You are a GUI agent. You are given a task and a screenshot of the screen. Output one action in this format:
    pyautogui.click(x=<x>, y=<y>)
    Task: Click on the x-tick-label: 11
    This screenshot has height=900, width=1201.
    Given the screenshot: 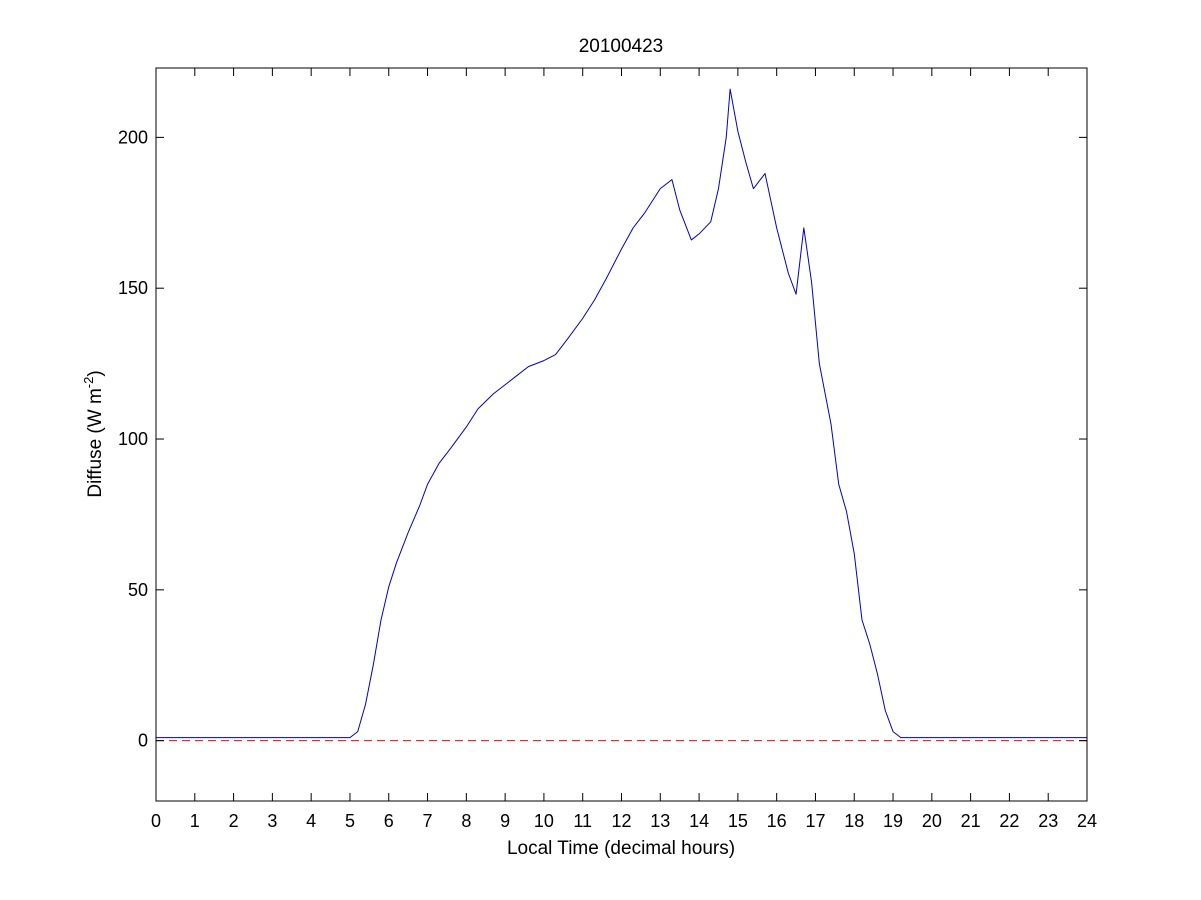 What is the action you would take?
    pyautogui.click(x=582, y=821)
    